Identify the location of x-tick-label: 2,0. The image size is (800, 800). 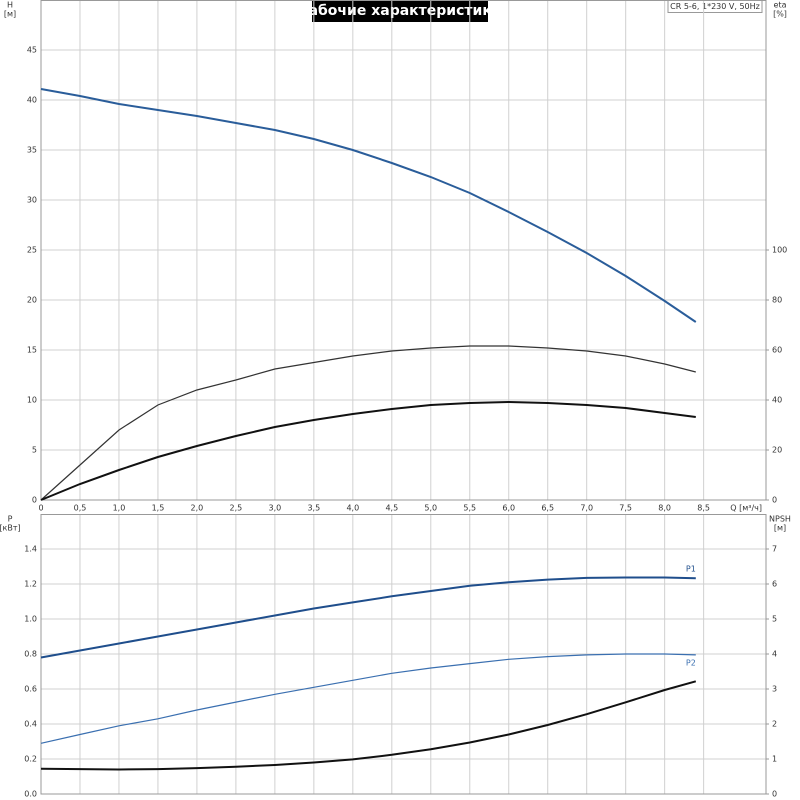
(197, 508).